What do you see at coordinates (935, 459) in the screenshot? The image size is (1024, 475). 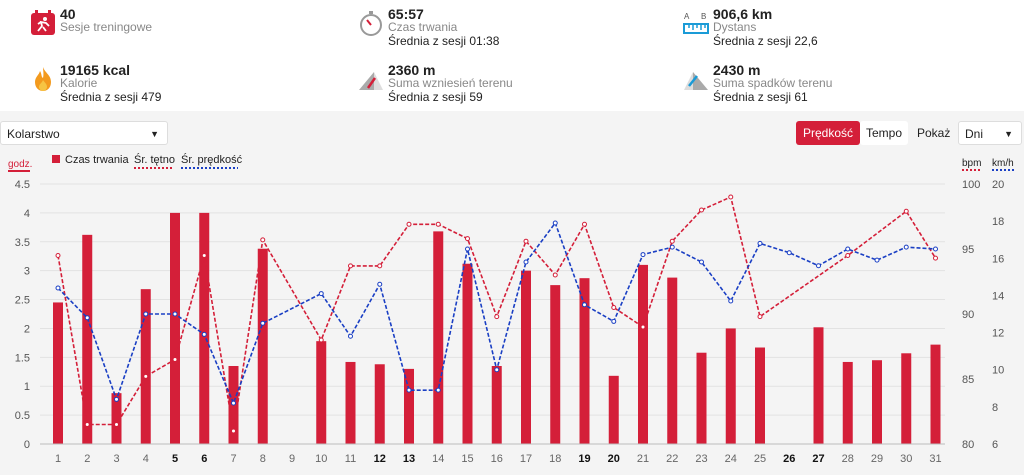 I see `x-axis-tick-label: 31` at bounding box center [935, 459].